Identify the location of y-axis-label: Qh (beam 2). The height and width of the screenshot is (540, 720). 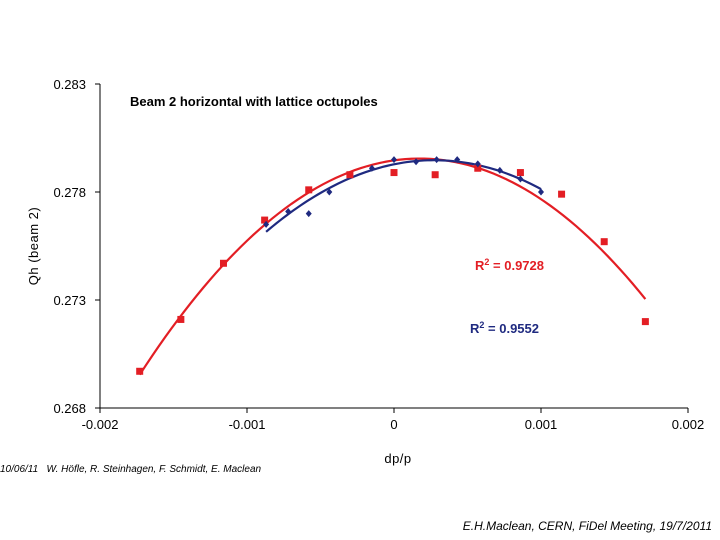
(33, 246).